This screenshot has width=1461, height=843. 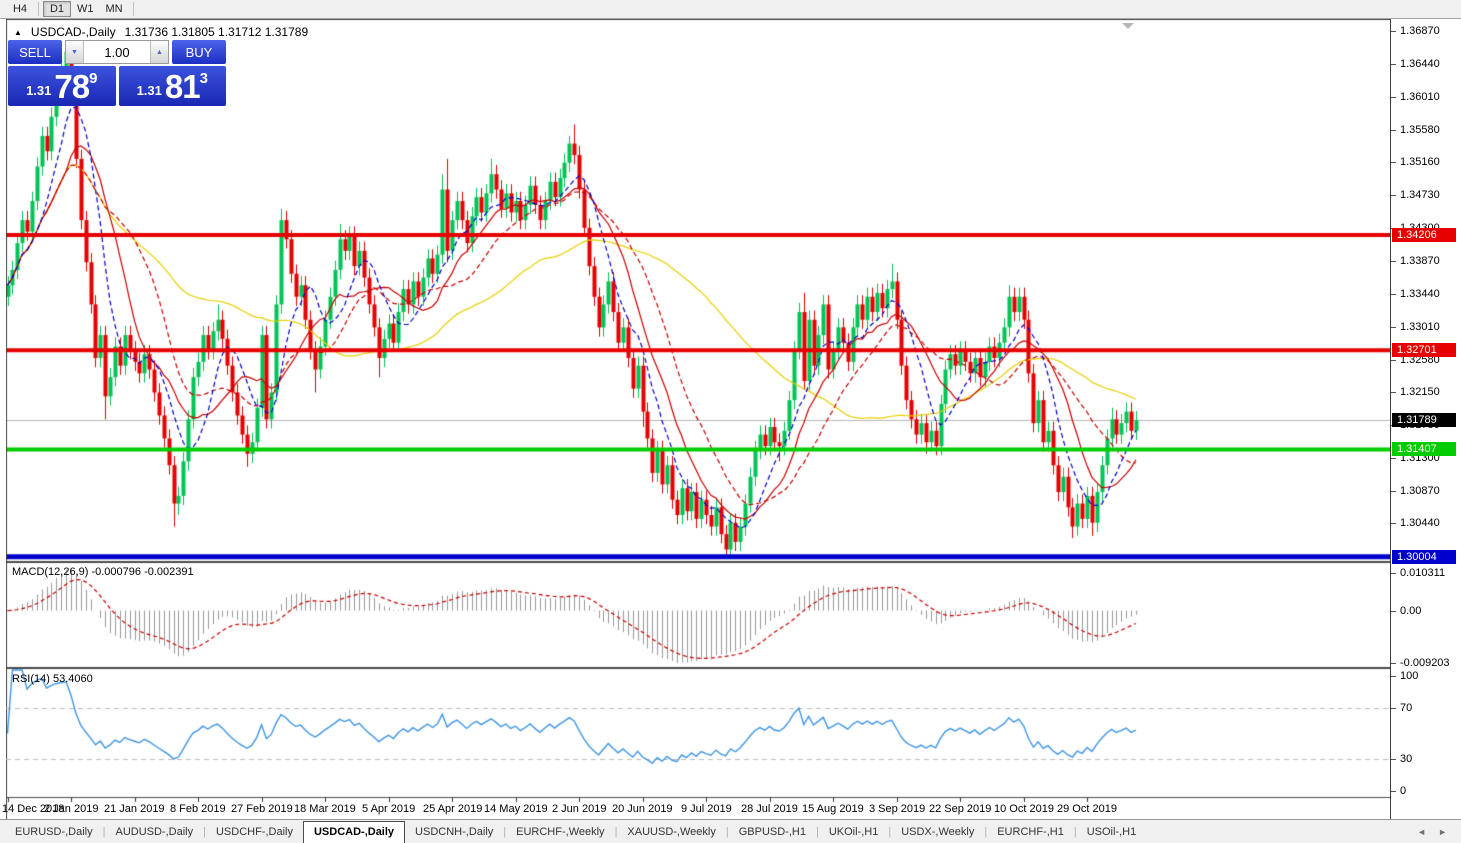 What do you see at coordinates (1425, 663) in the screenshot?
I see `macd-axis-label: -0.009203` at bounding box center [1425, 663].